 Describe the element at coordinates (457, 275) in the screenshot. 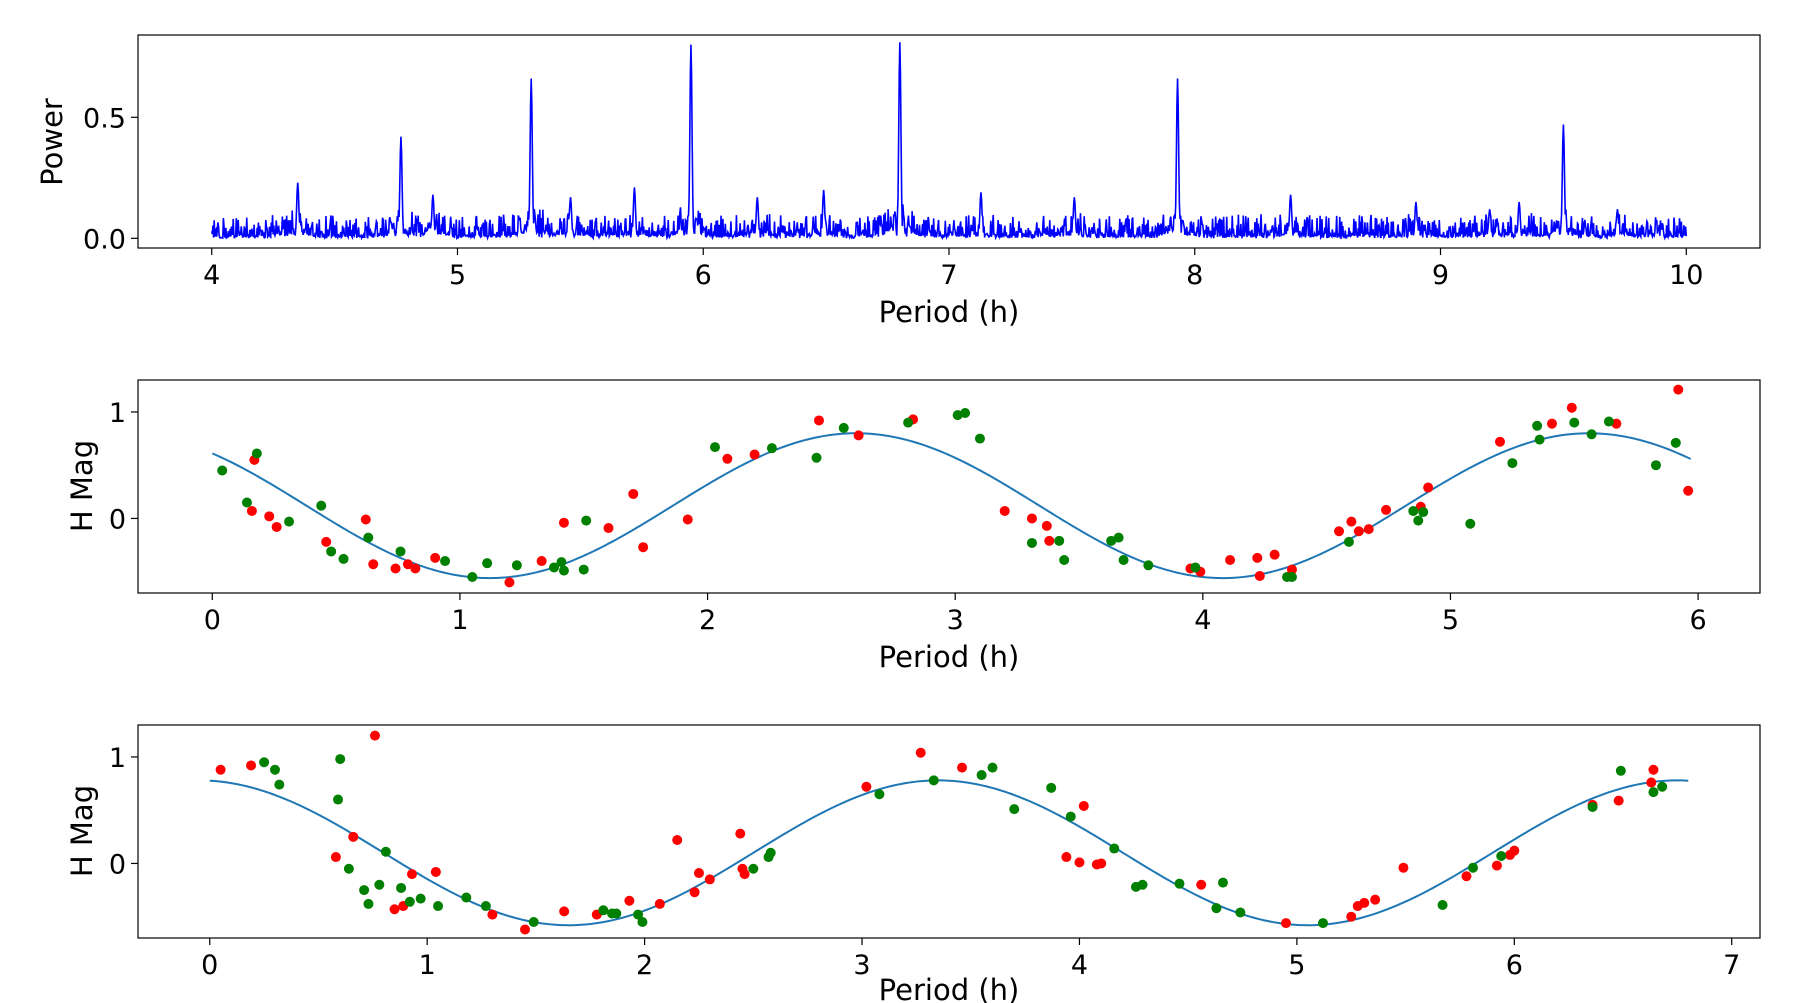

I see `periodogram-x-tick-label: 5` at that location.